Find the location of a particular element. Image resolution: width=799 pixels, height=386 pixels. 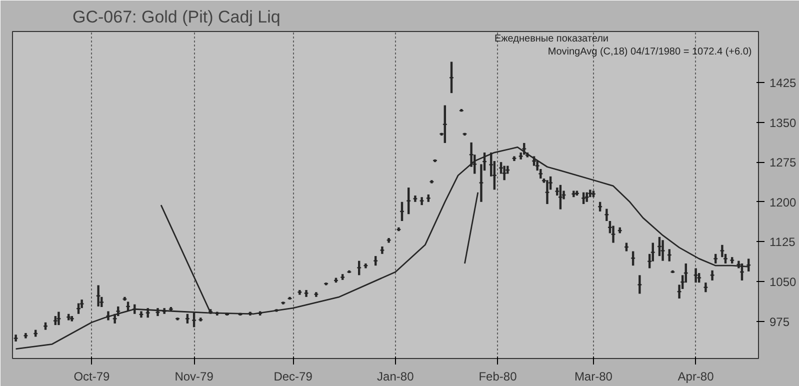

x-tick-label: Feb-80 is located at coordinates (498, 377).